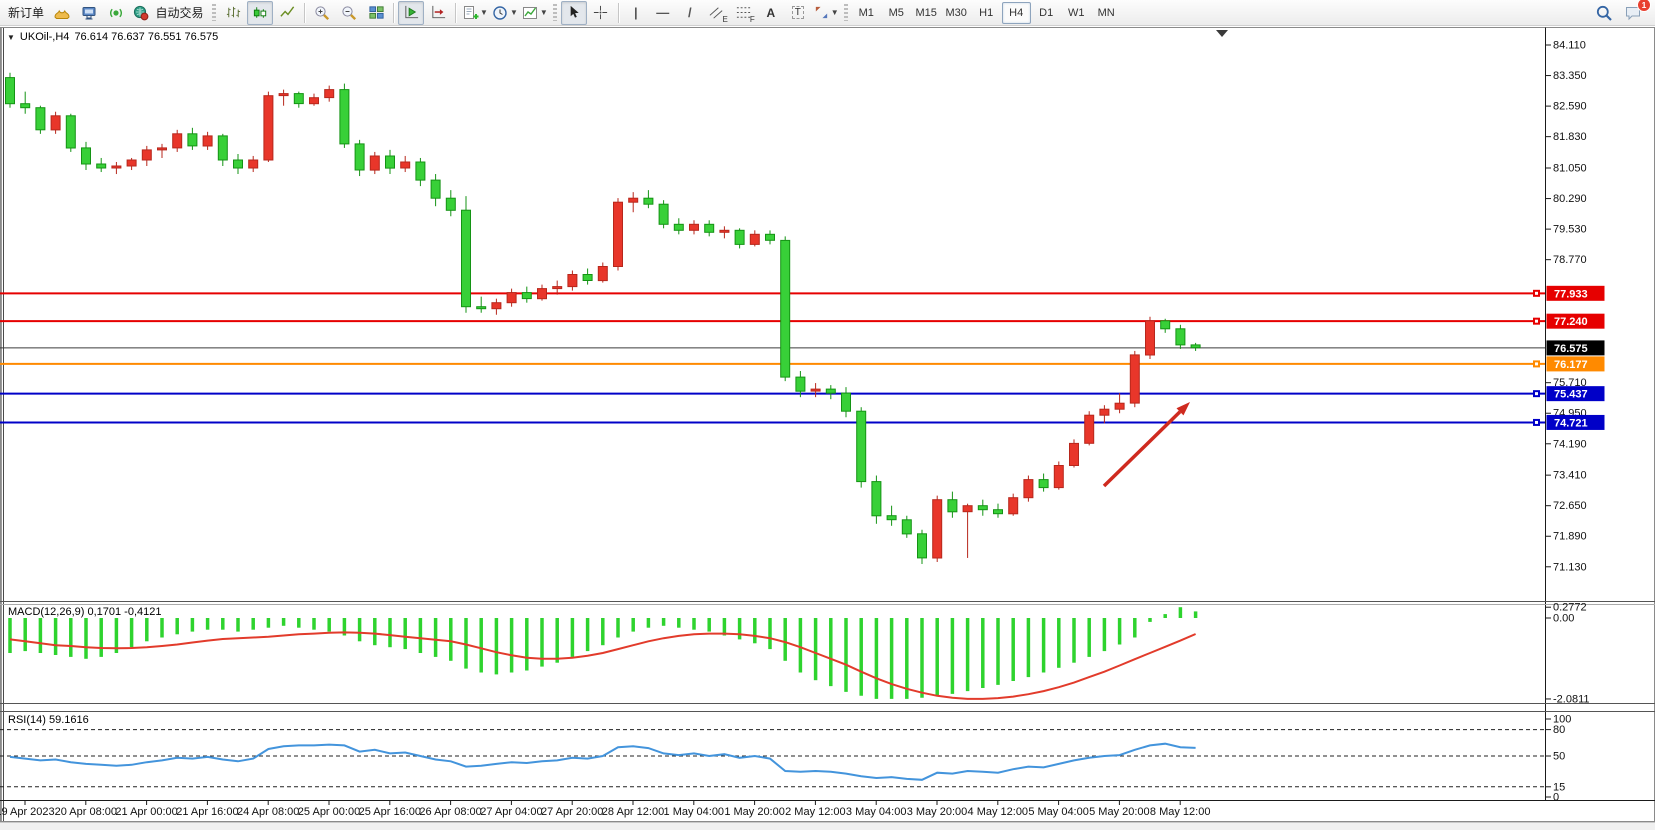 This screenshot has width=1655, height=830. What do you see at coordinates (48, 720) in the screenshot?
I see `rsi-indicator-label: RSI(14) 59.1616` at bounding box center [48, 720].